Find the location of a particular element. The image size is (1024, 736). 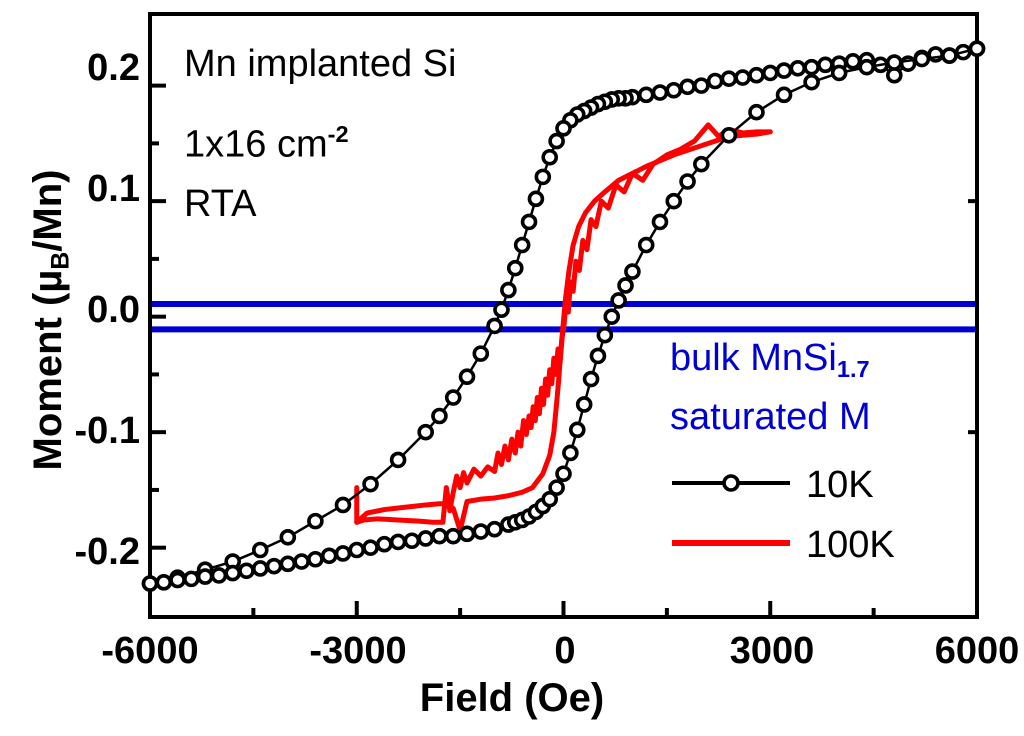

legend-label-100K: 100K is located at coordinates (850, 545).